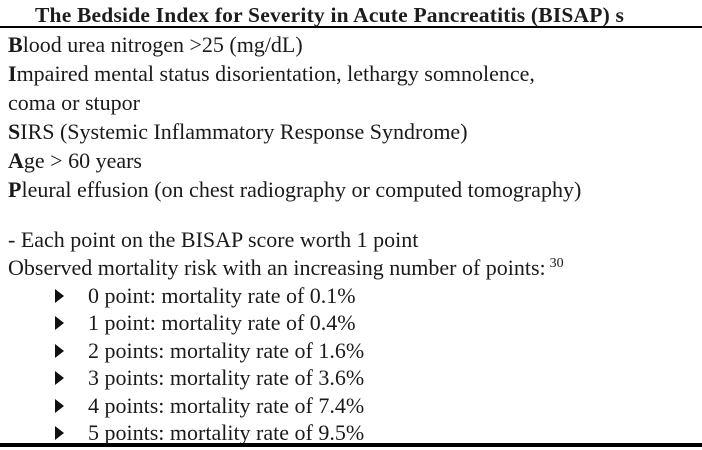 The image size is (702, 450). What do you see at coordinates (222, 295) in the screenshot?
I see `mortality-rate-label: 0 point: mortality rate of 0.1%` at bounding box center [222, 295].